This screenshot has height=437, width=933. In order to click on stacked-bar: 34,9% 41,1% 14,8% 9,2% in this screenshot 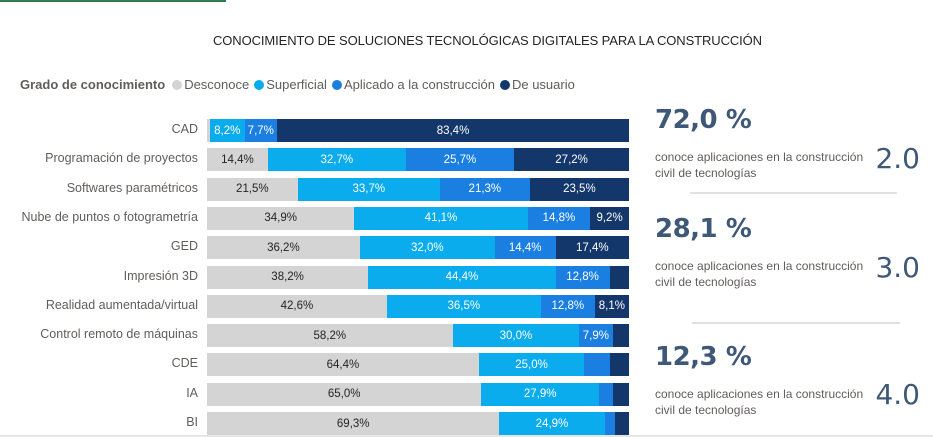, I will do `click(418, 218)`.